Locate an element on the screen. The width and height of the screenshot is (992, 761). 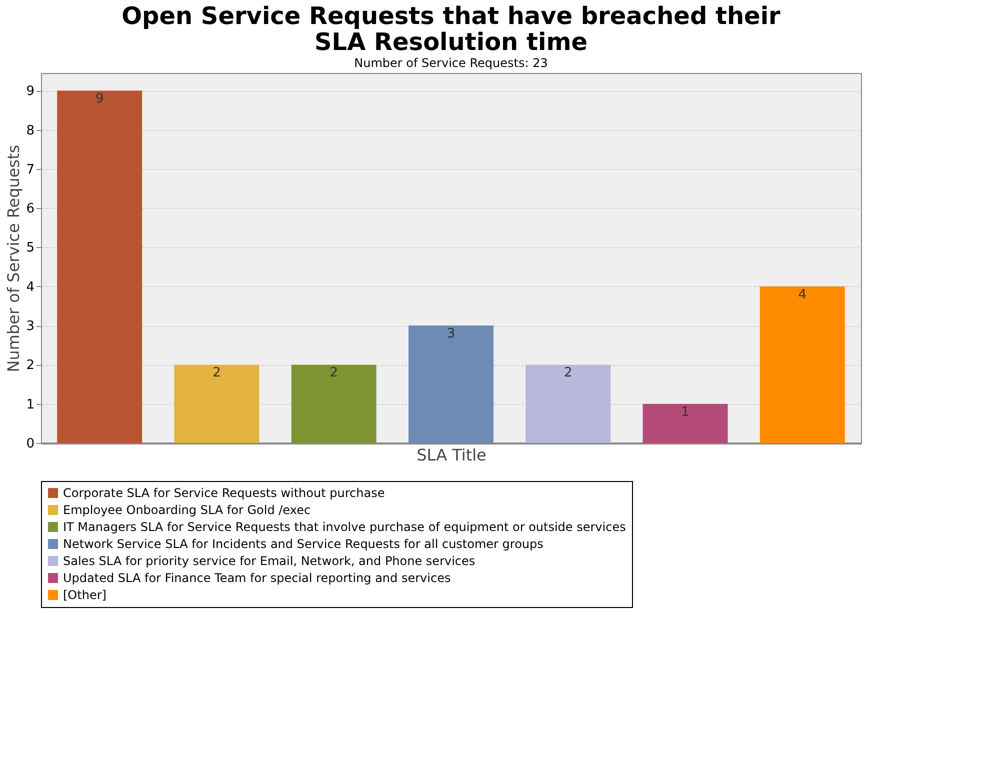
y-tick-label: 6 is located at coordinates (30, 209).